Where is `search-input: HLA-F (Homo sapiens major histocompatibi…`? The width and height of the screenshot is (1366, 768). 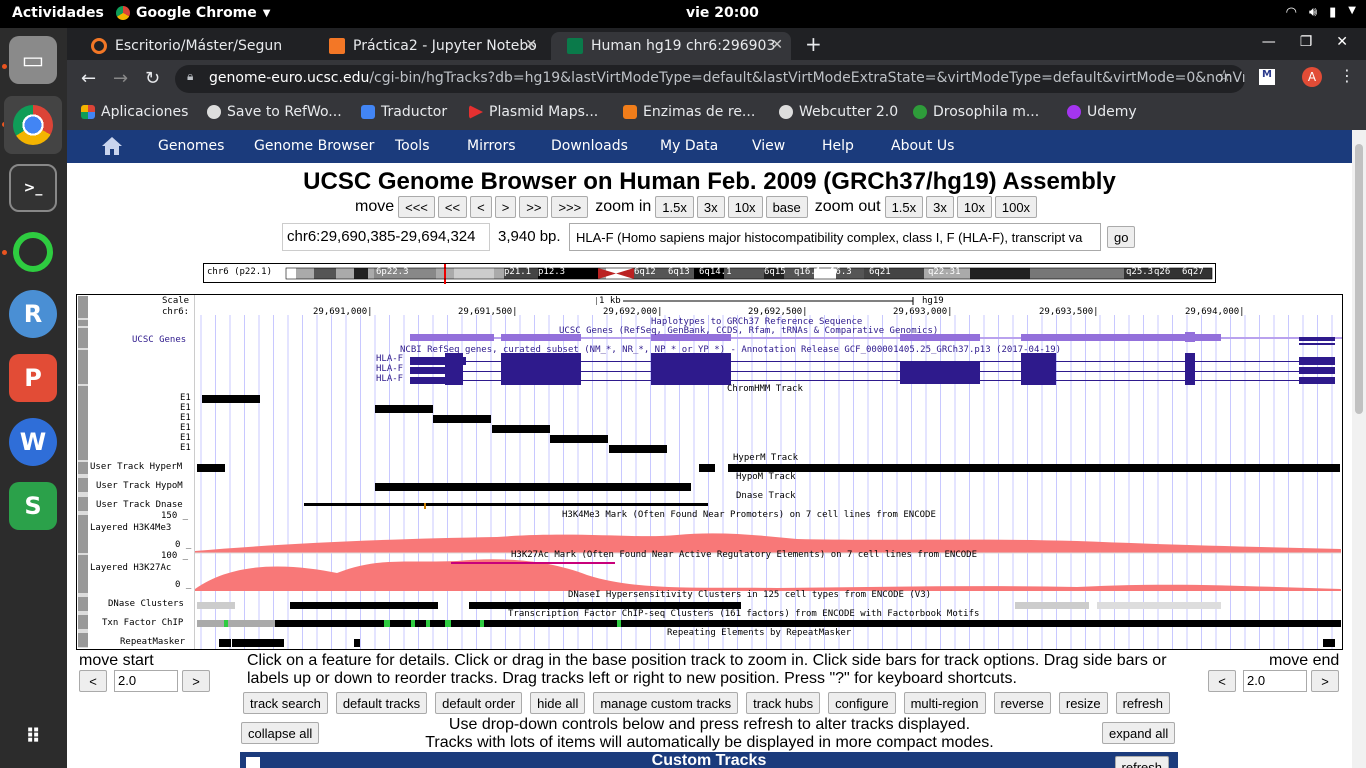
search-input: HLA-F (Homo sapiens major histocompatibi… is located at coordinates (835, 237).